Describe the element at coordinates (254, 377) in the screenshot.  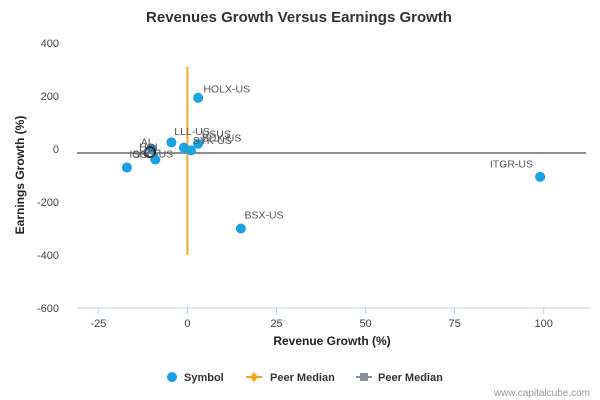
I see `legend-diamond-icon` at that location.